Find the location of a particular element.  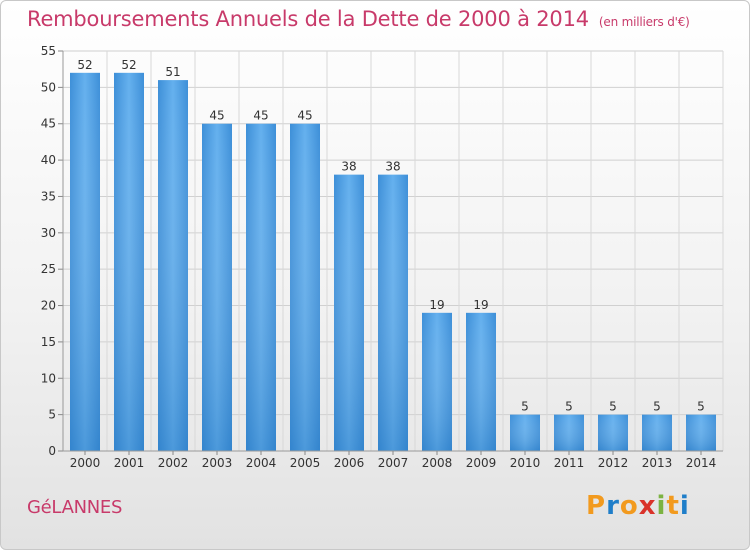

chart-unit: (en milliers d'€) is located at coordinates (644, 22).